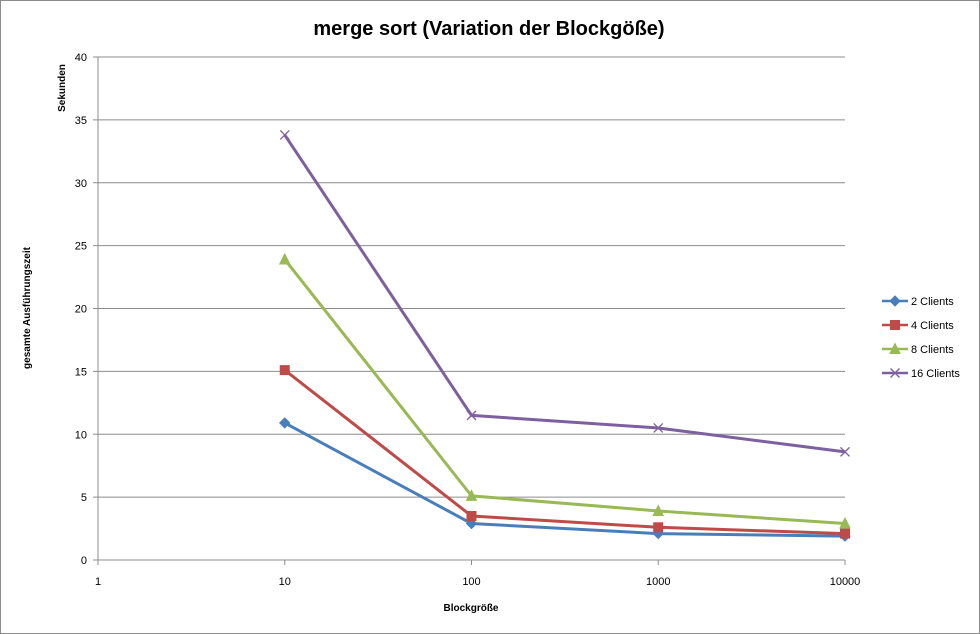  I want to click on legend-item: 2 Clients, so click(918, 301).